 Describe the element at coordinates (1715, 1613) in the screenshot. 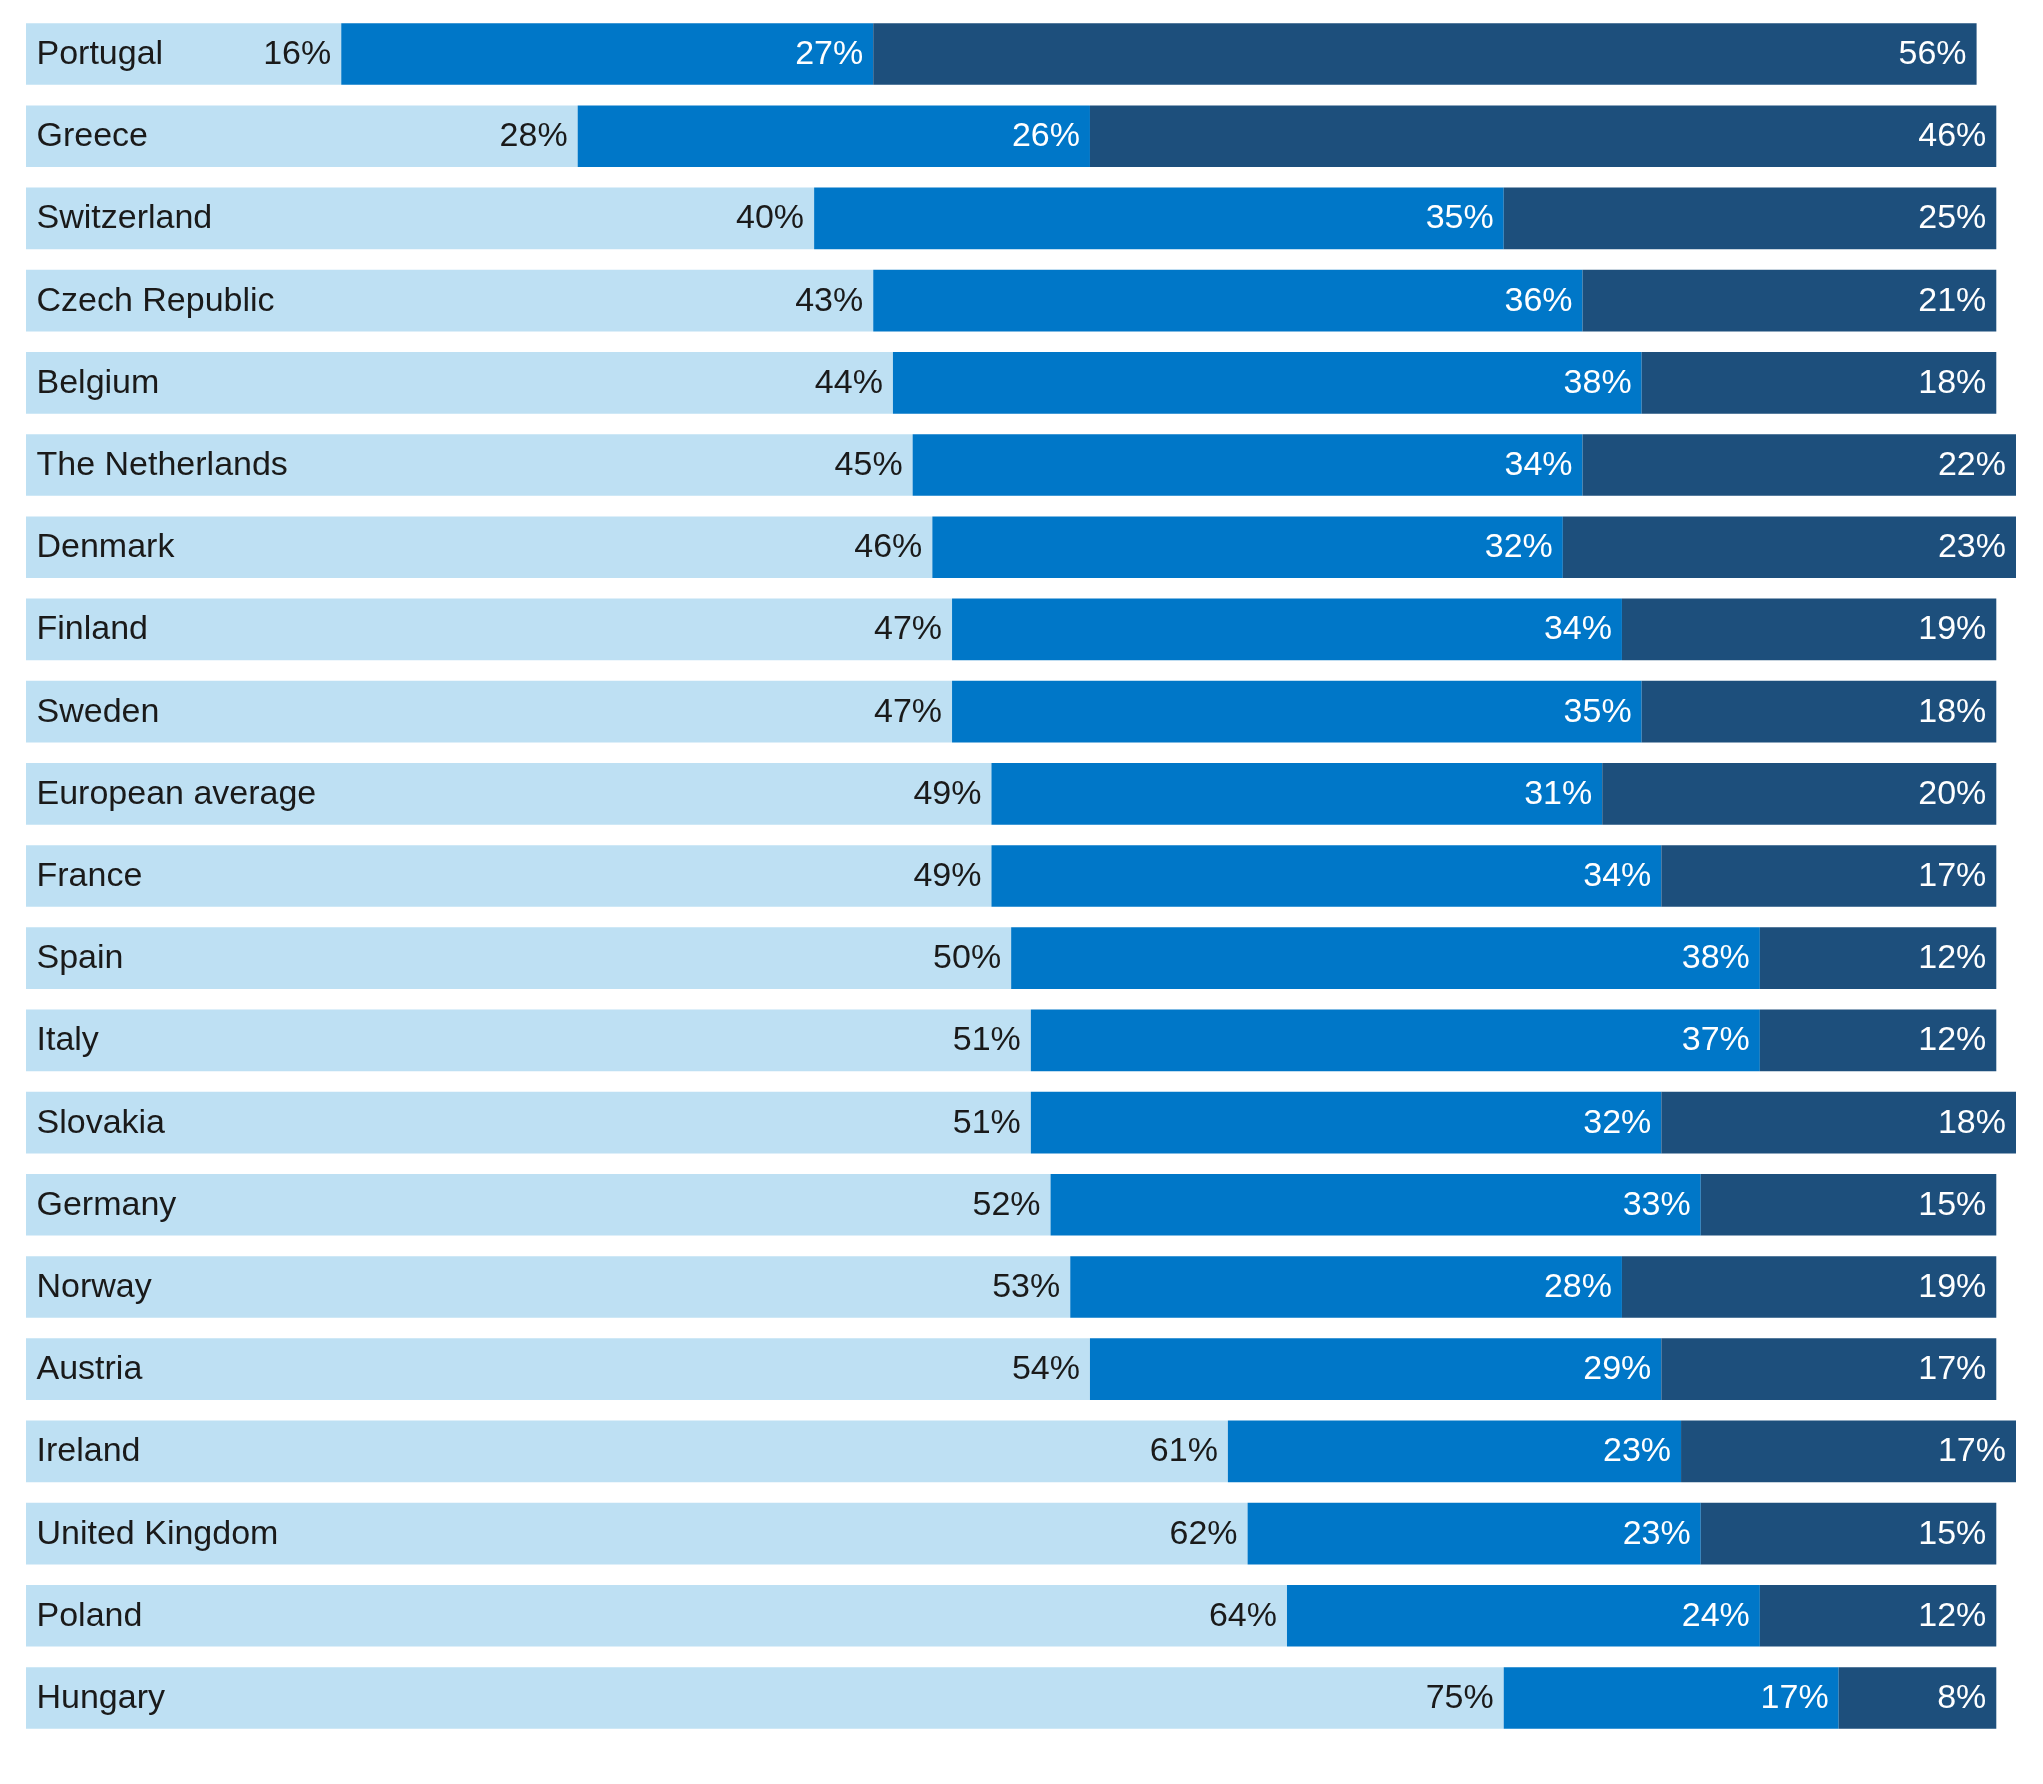

I see `data-label: 24%` at that location.